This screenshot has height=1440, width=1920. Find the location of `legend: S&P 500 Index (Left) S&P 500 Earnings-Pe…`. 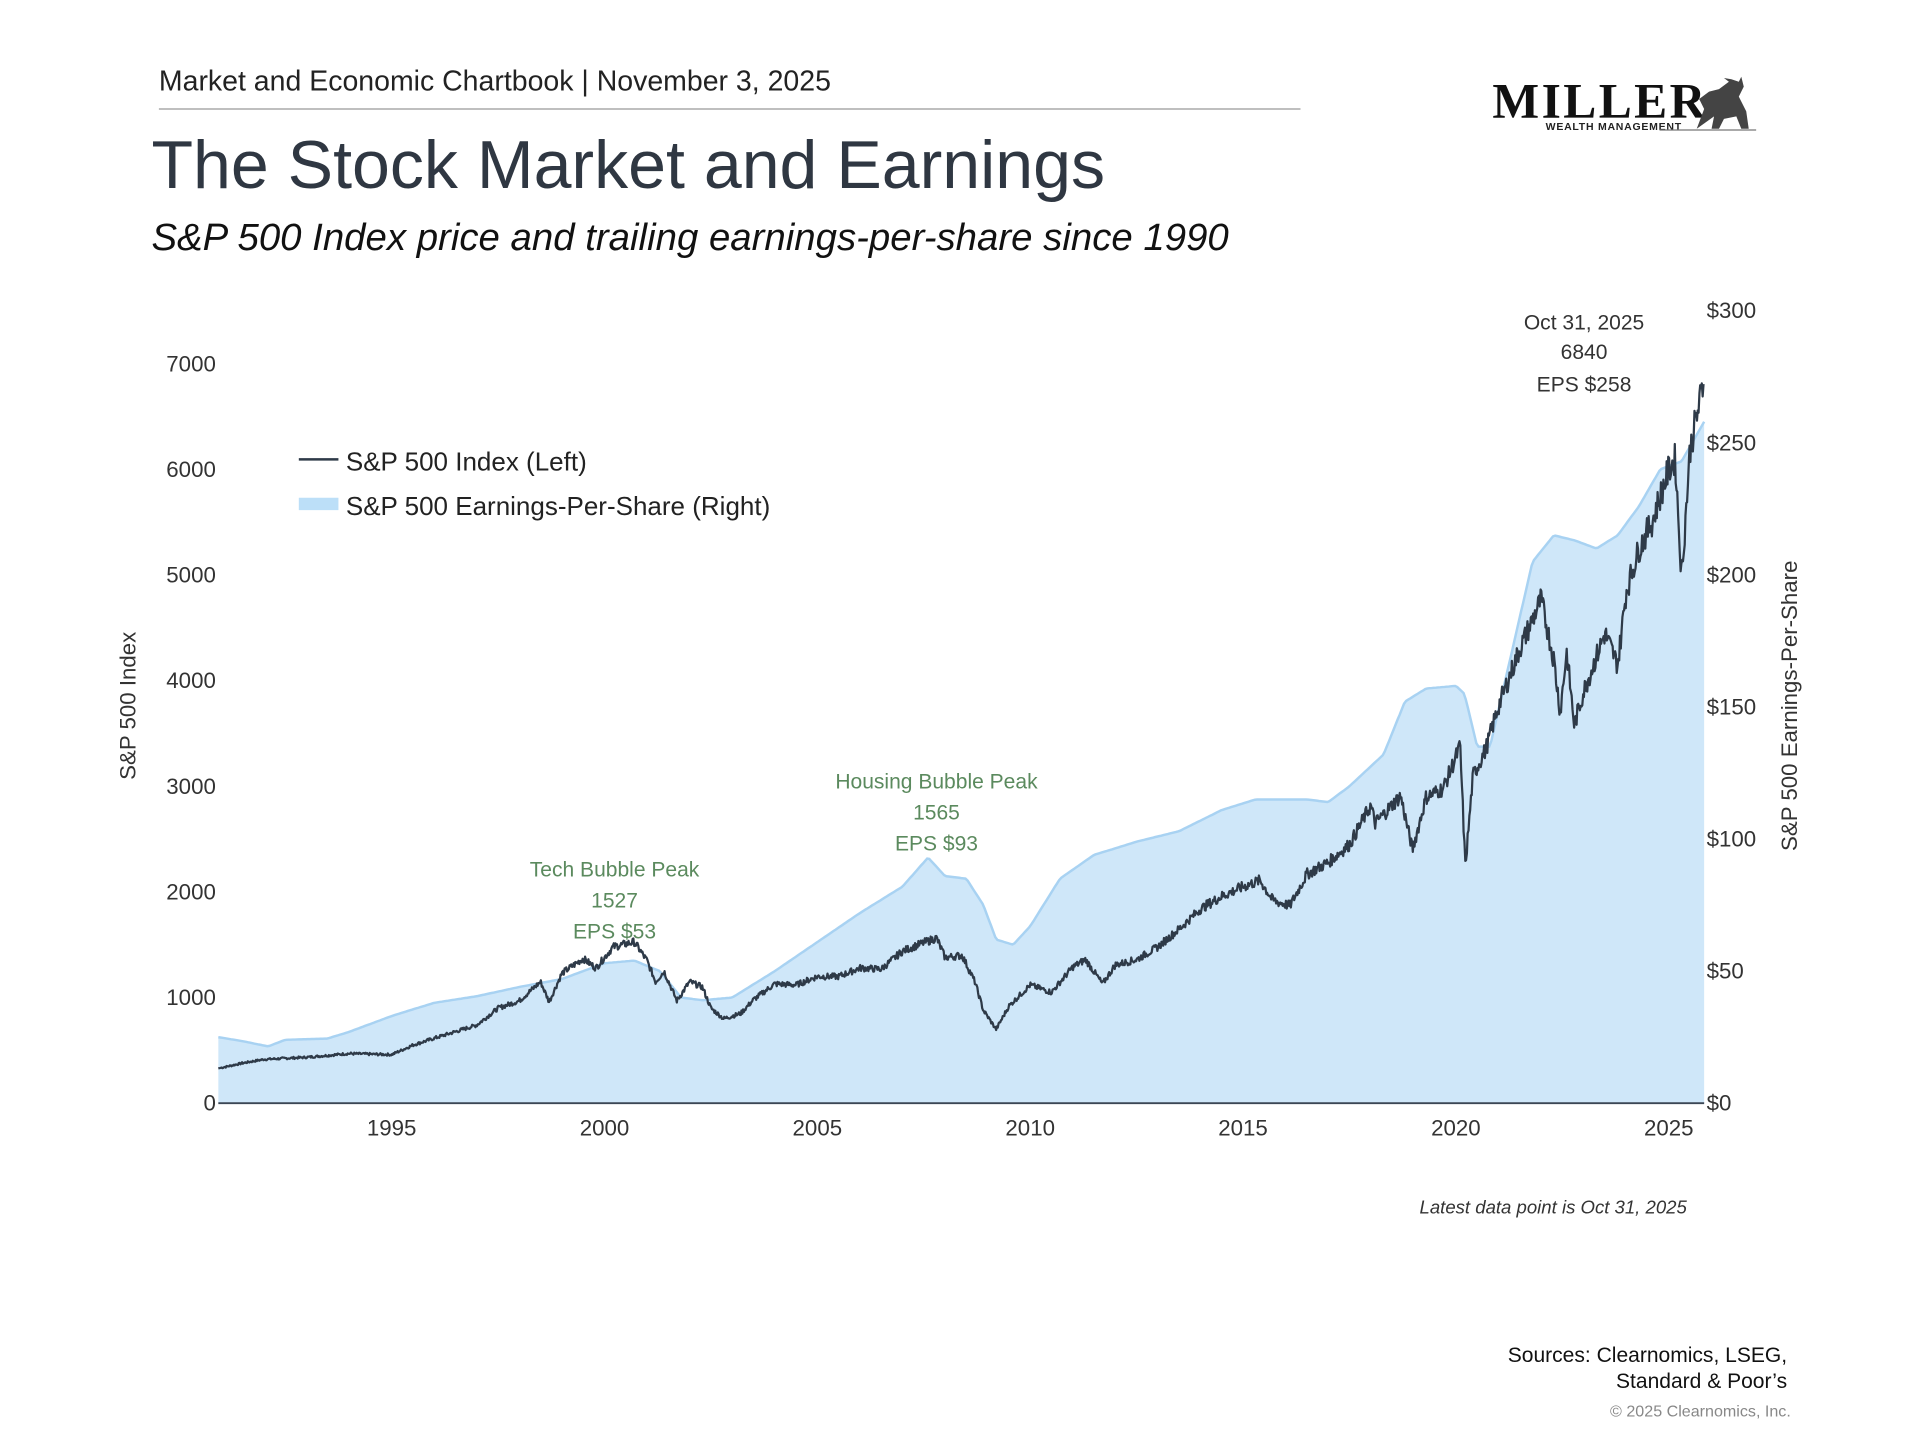

legend: S&P 500 Index (Left) S&P 500 Earnings-Pe… is located at coordinates (534, 484).